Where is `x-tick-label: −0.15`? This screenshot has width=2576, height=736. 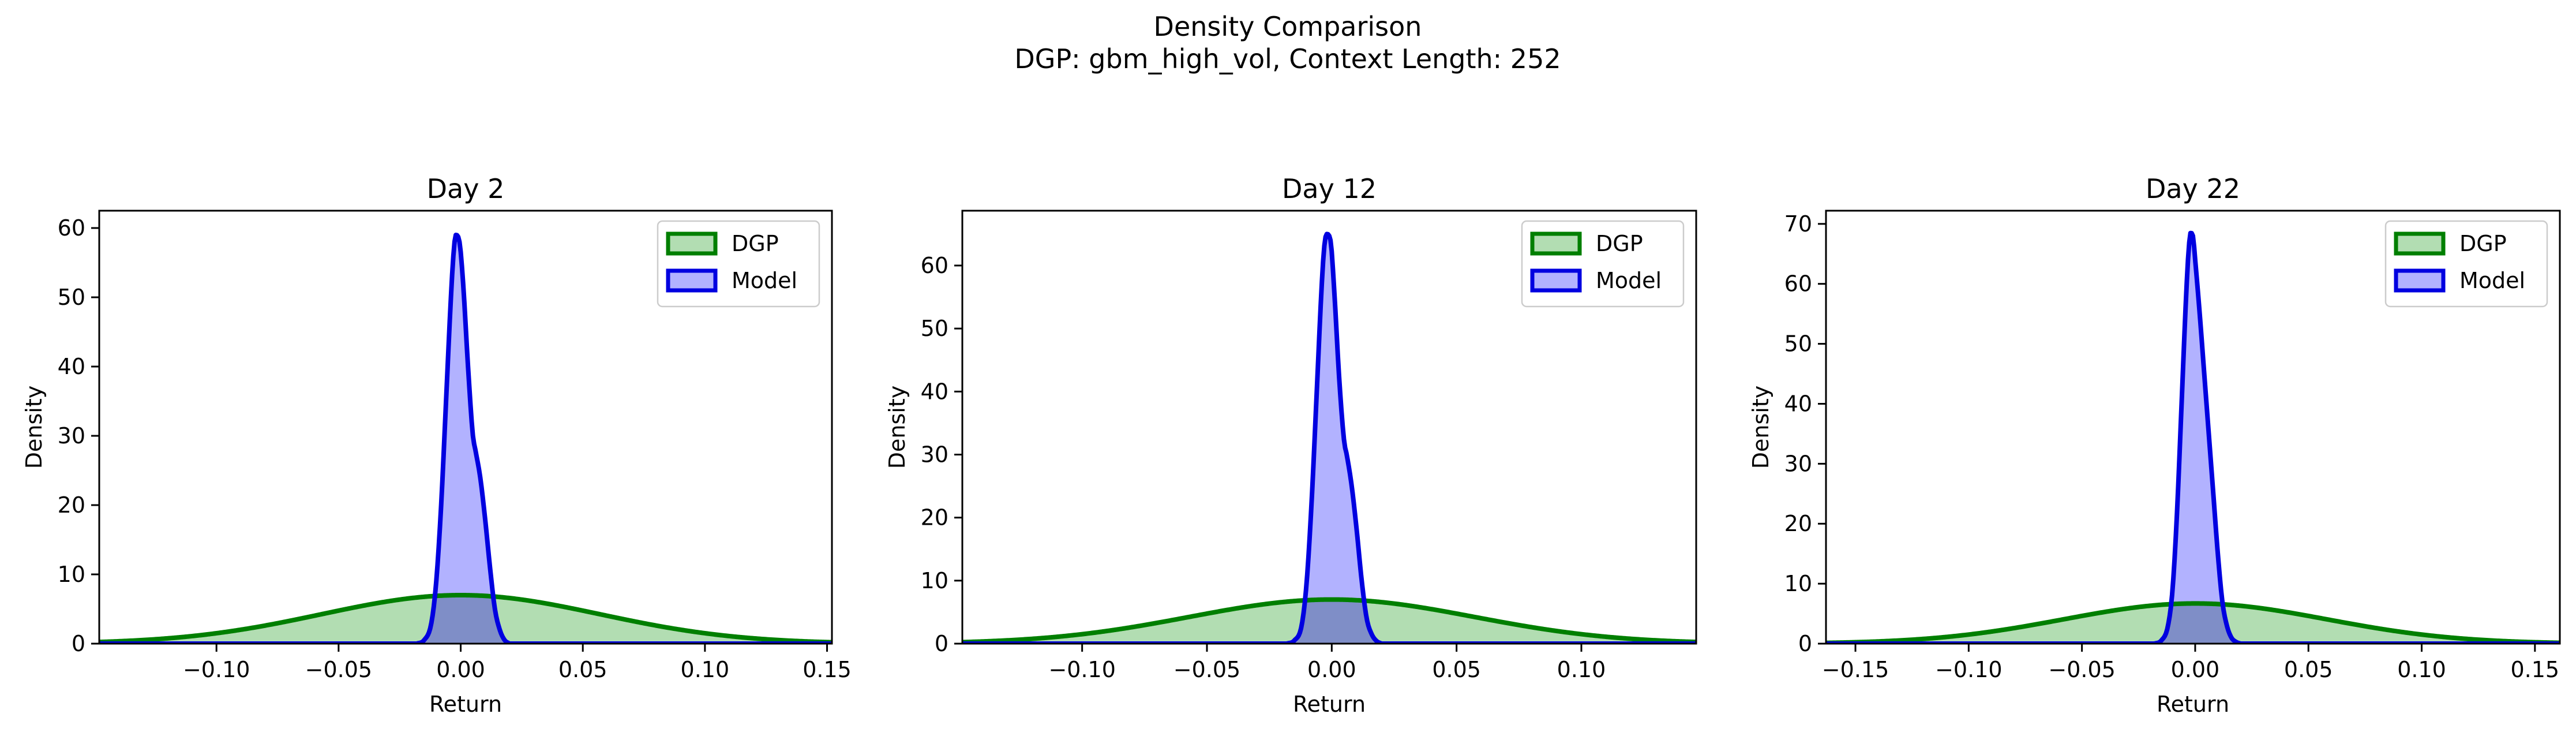
x-tick-label: −0.15 is located at coordinates (1855, 669).